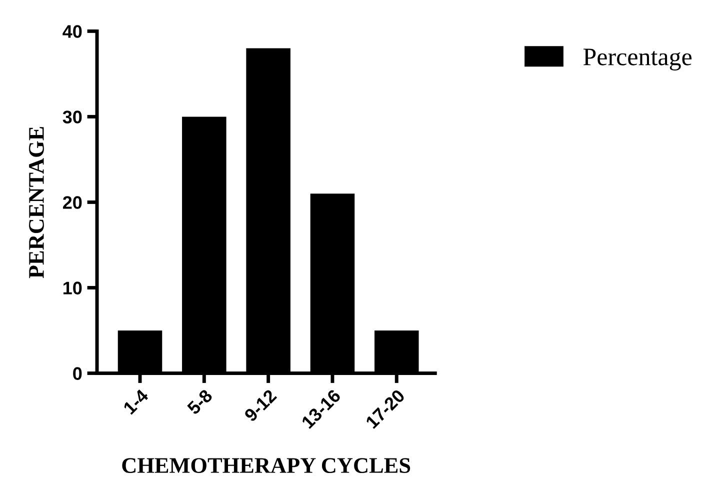 The image size is (724, 495). I want to click on y-axis-title: PERCENTAGE, so click(36, 202).